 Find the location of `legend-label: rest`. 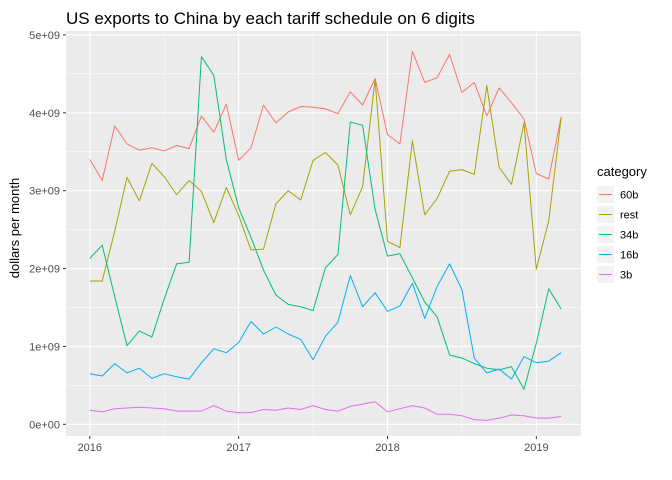

legend-label: rest is located at coordinates (629, 216).